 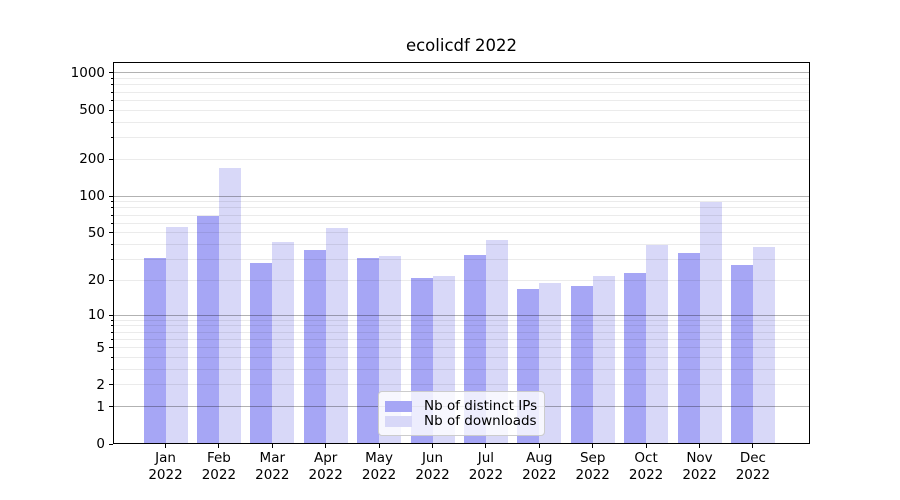 What do you see at coordinates (753, 466) in the screenshot?
I see `x-tick-label-dec: Dec 2022` at bounding box center [753, 466].